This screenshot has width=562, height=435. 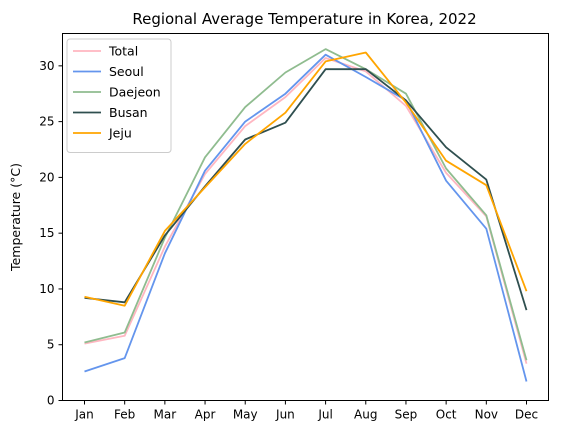 What do you see at coordinates (324, 415) in the screenshot?
I see `x-tick-label: Jul` at bounding box center [324, 415].